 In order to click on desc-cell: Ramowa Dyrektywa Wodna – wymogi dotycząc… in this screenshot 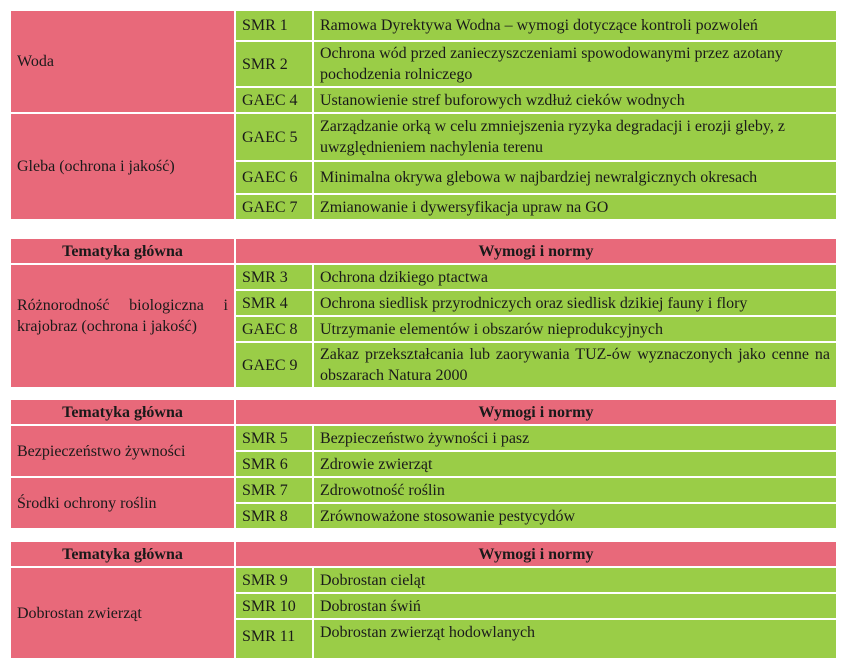, I will do `click(575, 25)`.